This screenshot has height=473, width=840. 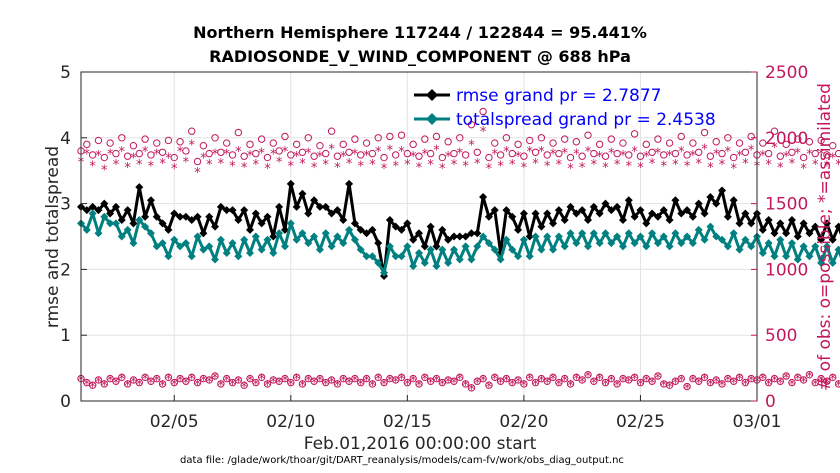 What do you see at coordinates (65, 336) in the screenshot?
I see `y-tick-label: 1` at bounding box center [65, 336].